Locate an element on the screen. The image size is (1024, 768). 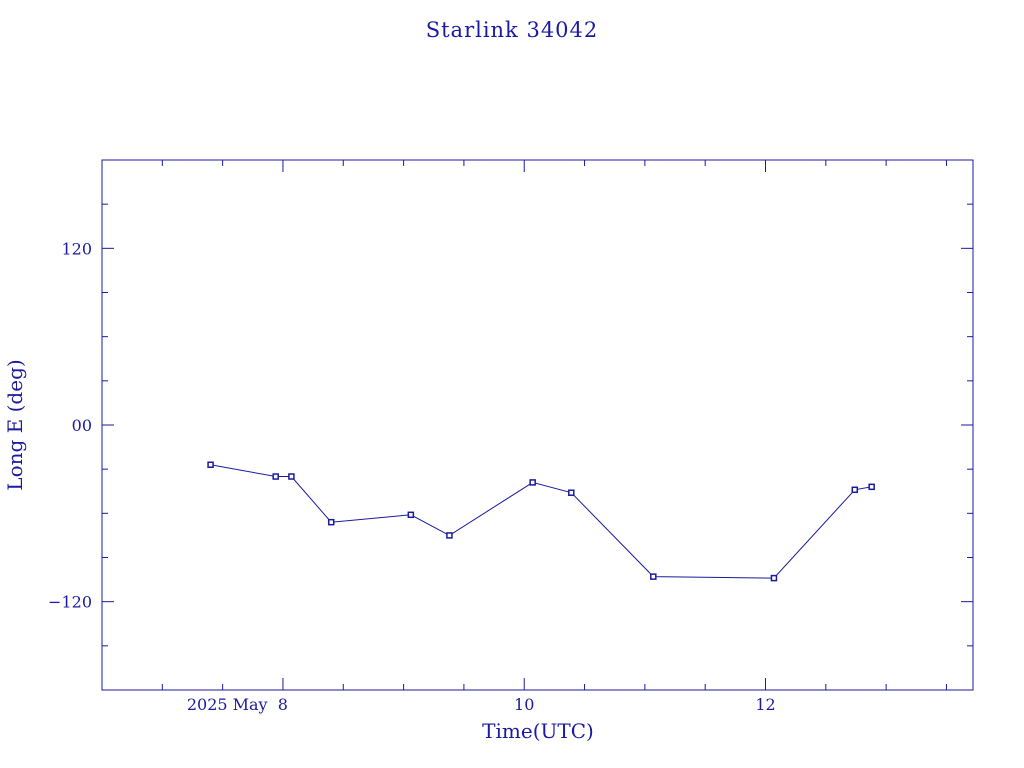
y-tick-label: −120 is located at coordinates (70, 602).